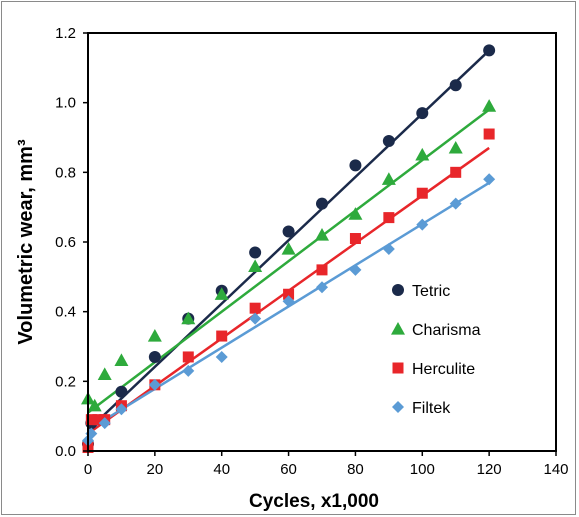 This screenshot has width=579, height=517. Describe the element at coordinates (436, 350) in the screenshot. I see `legend: Tetric Charisma Herculite Filtek` at that location.